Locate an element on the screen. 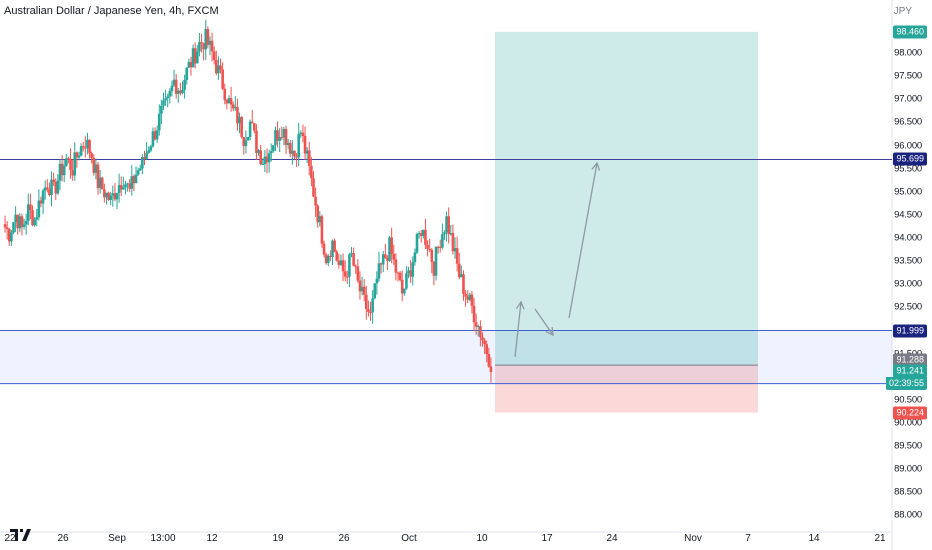  price-tick: 96.000 is located at coordinates (908, 146).